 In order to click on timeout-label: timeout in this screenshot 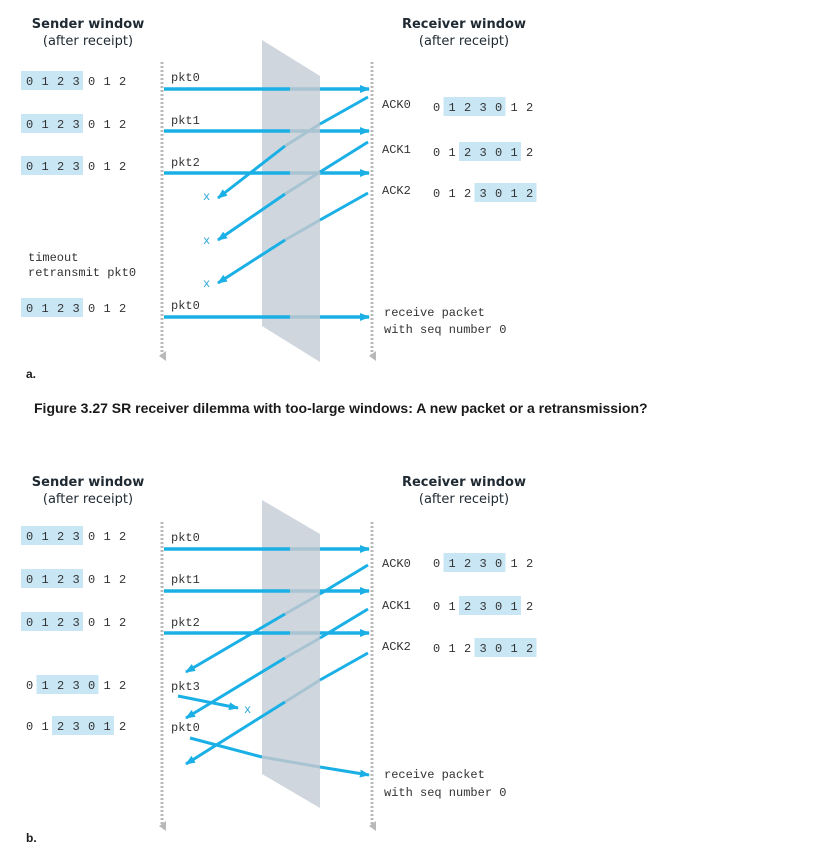, I will do `click(53, 258)`.